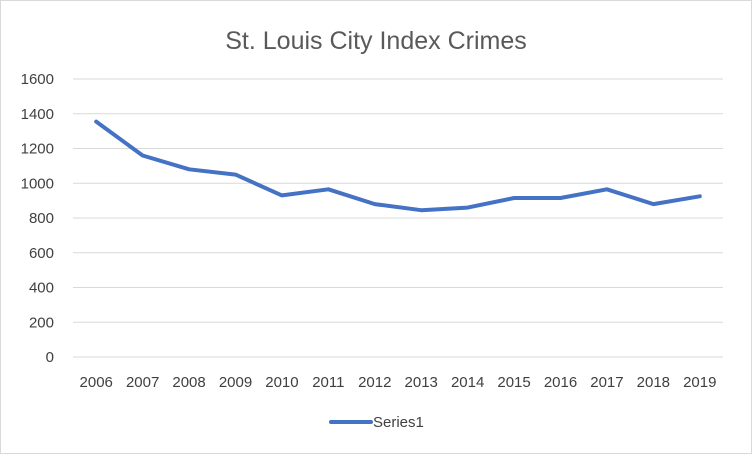  I want to click on y-tick-label: 1400, so click(37, 114).